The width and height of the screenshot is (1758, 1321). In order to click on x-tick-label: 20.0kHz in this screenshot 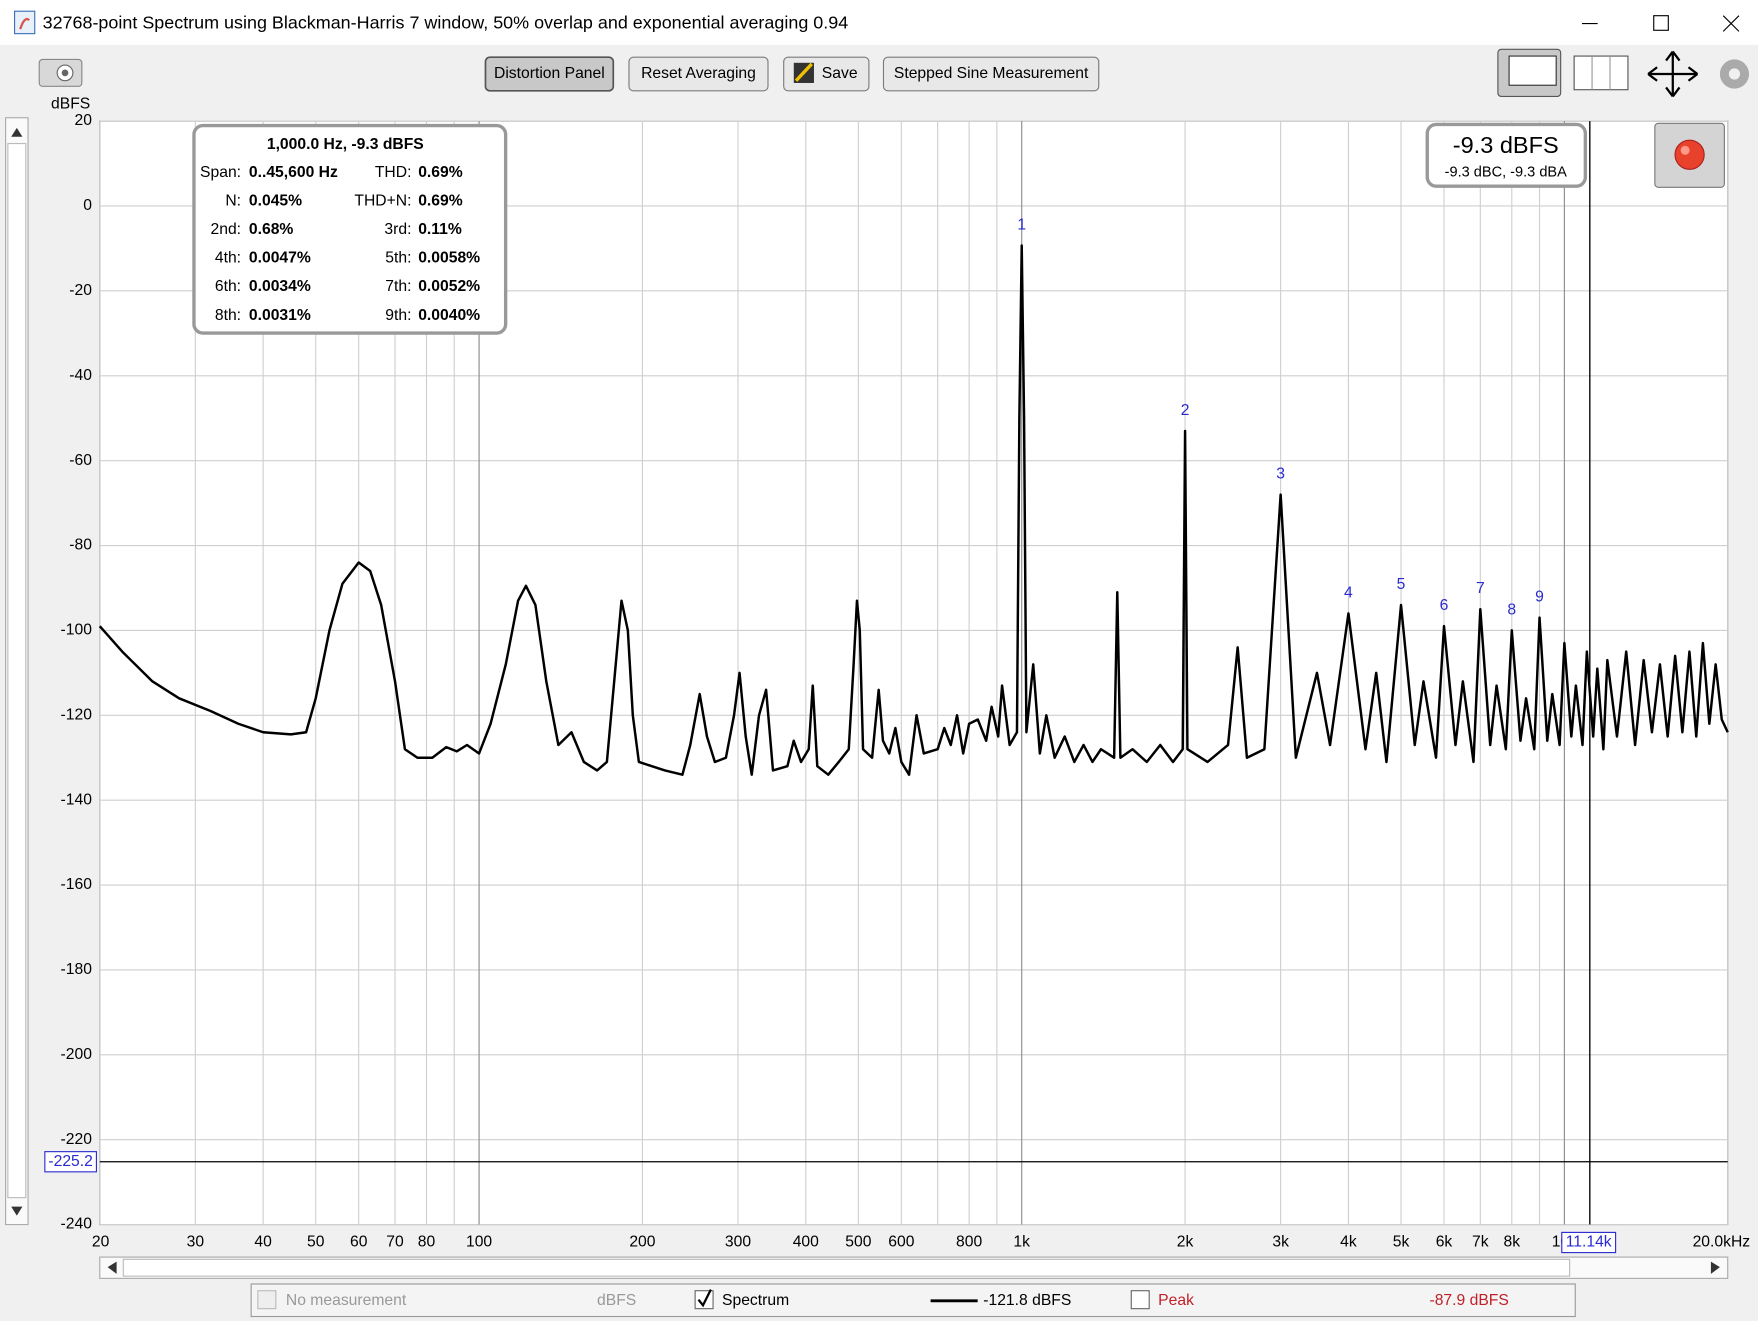, I will do `click(1722, 1242)`.